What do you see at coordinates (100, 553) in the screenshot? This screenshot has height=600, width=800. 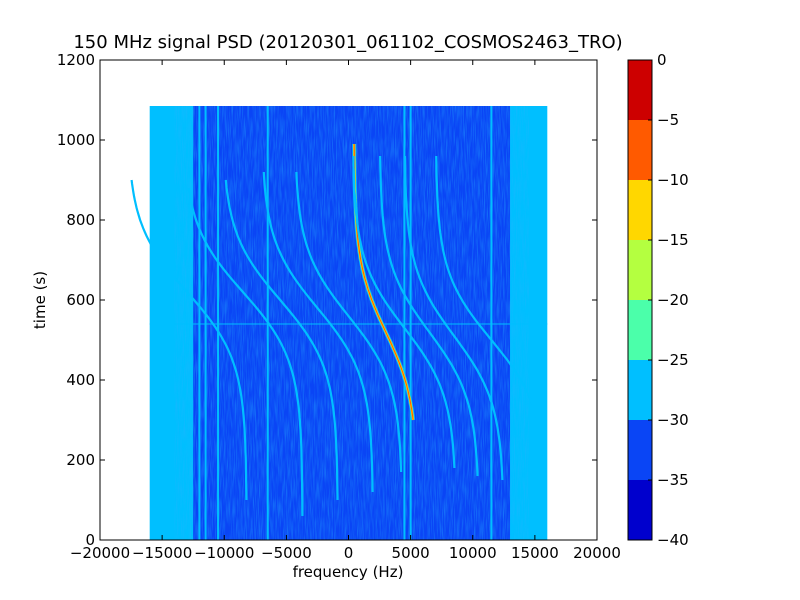 I see `x-tick-label: −20000` at bounding box center [100, 553].